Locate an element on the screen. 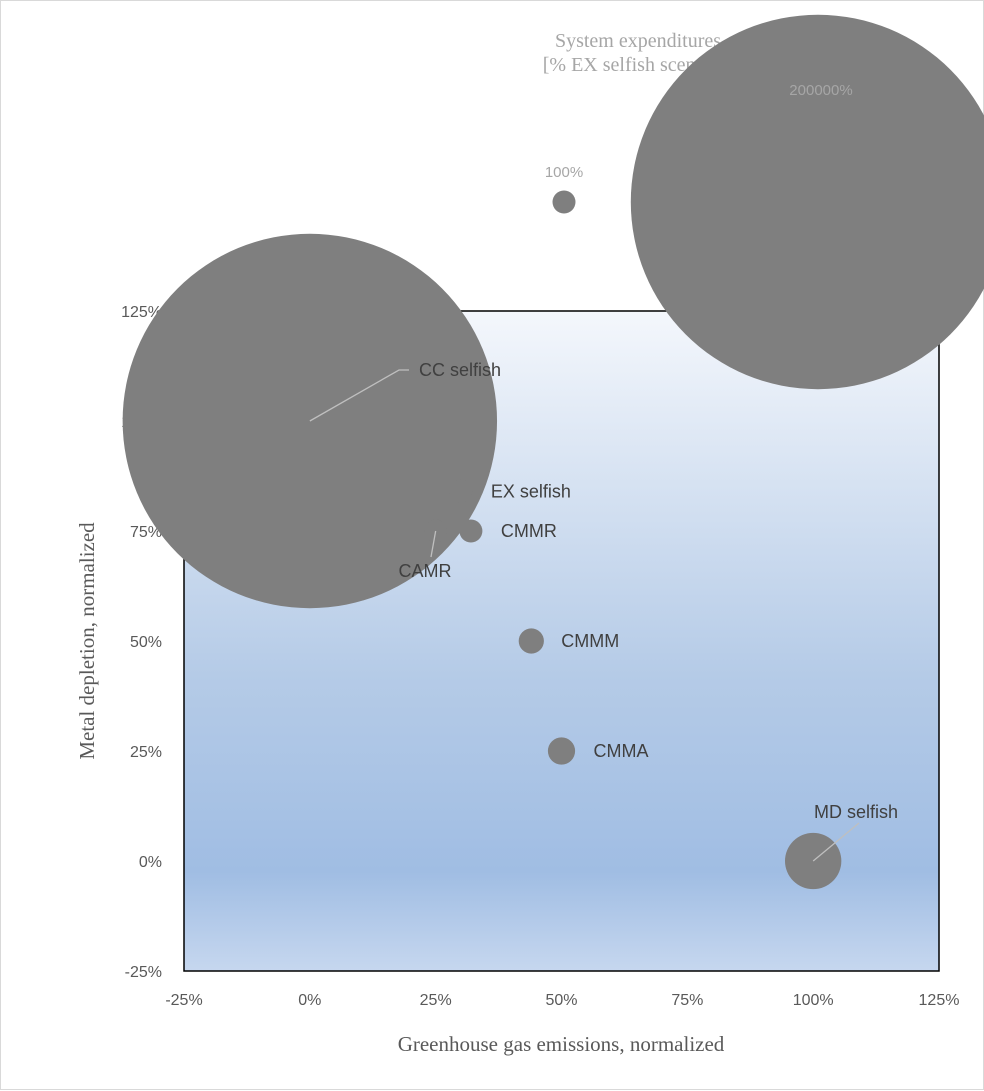 Image resolution: width=984 pixels, height=1091 pixels. y-tick-label: 75% is located at coordinates (146, 532).